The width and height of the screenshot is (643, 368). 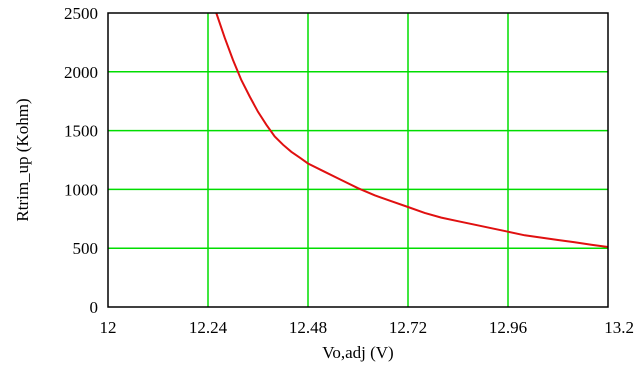 I want to click on y-axis-label: Rtrim_up (Kohm), so click(x=22, y=159).